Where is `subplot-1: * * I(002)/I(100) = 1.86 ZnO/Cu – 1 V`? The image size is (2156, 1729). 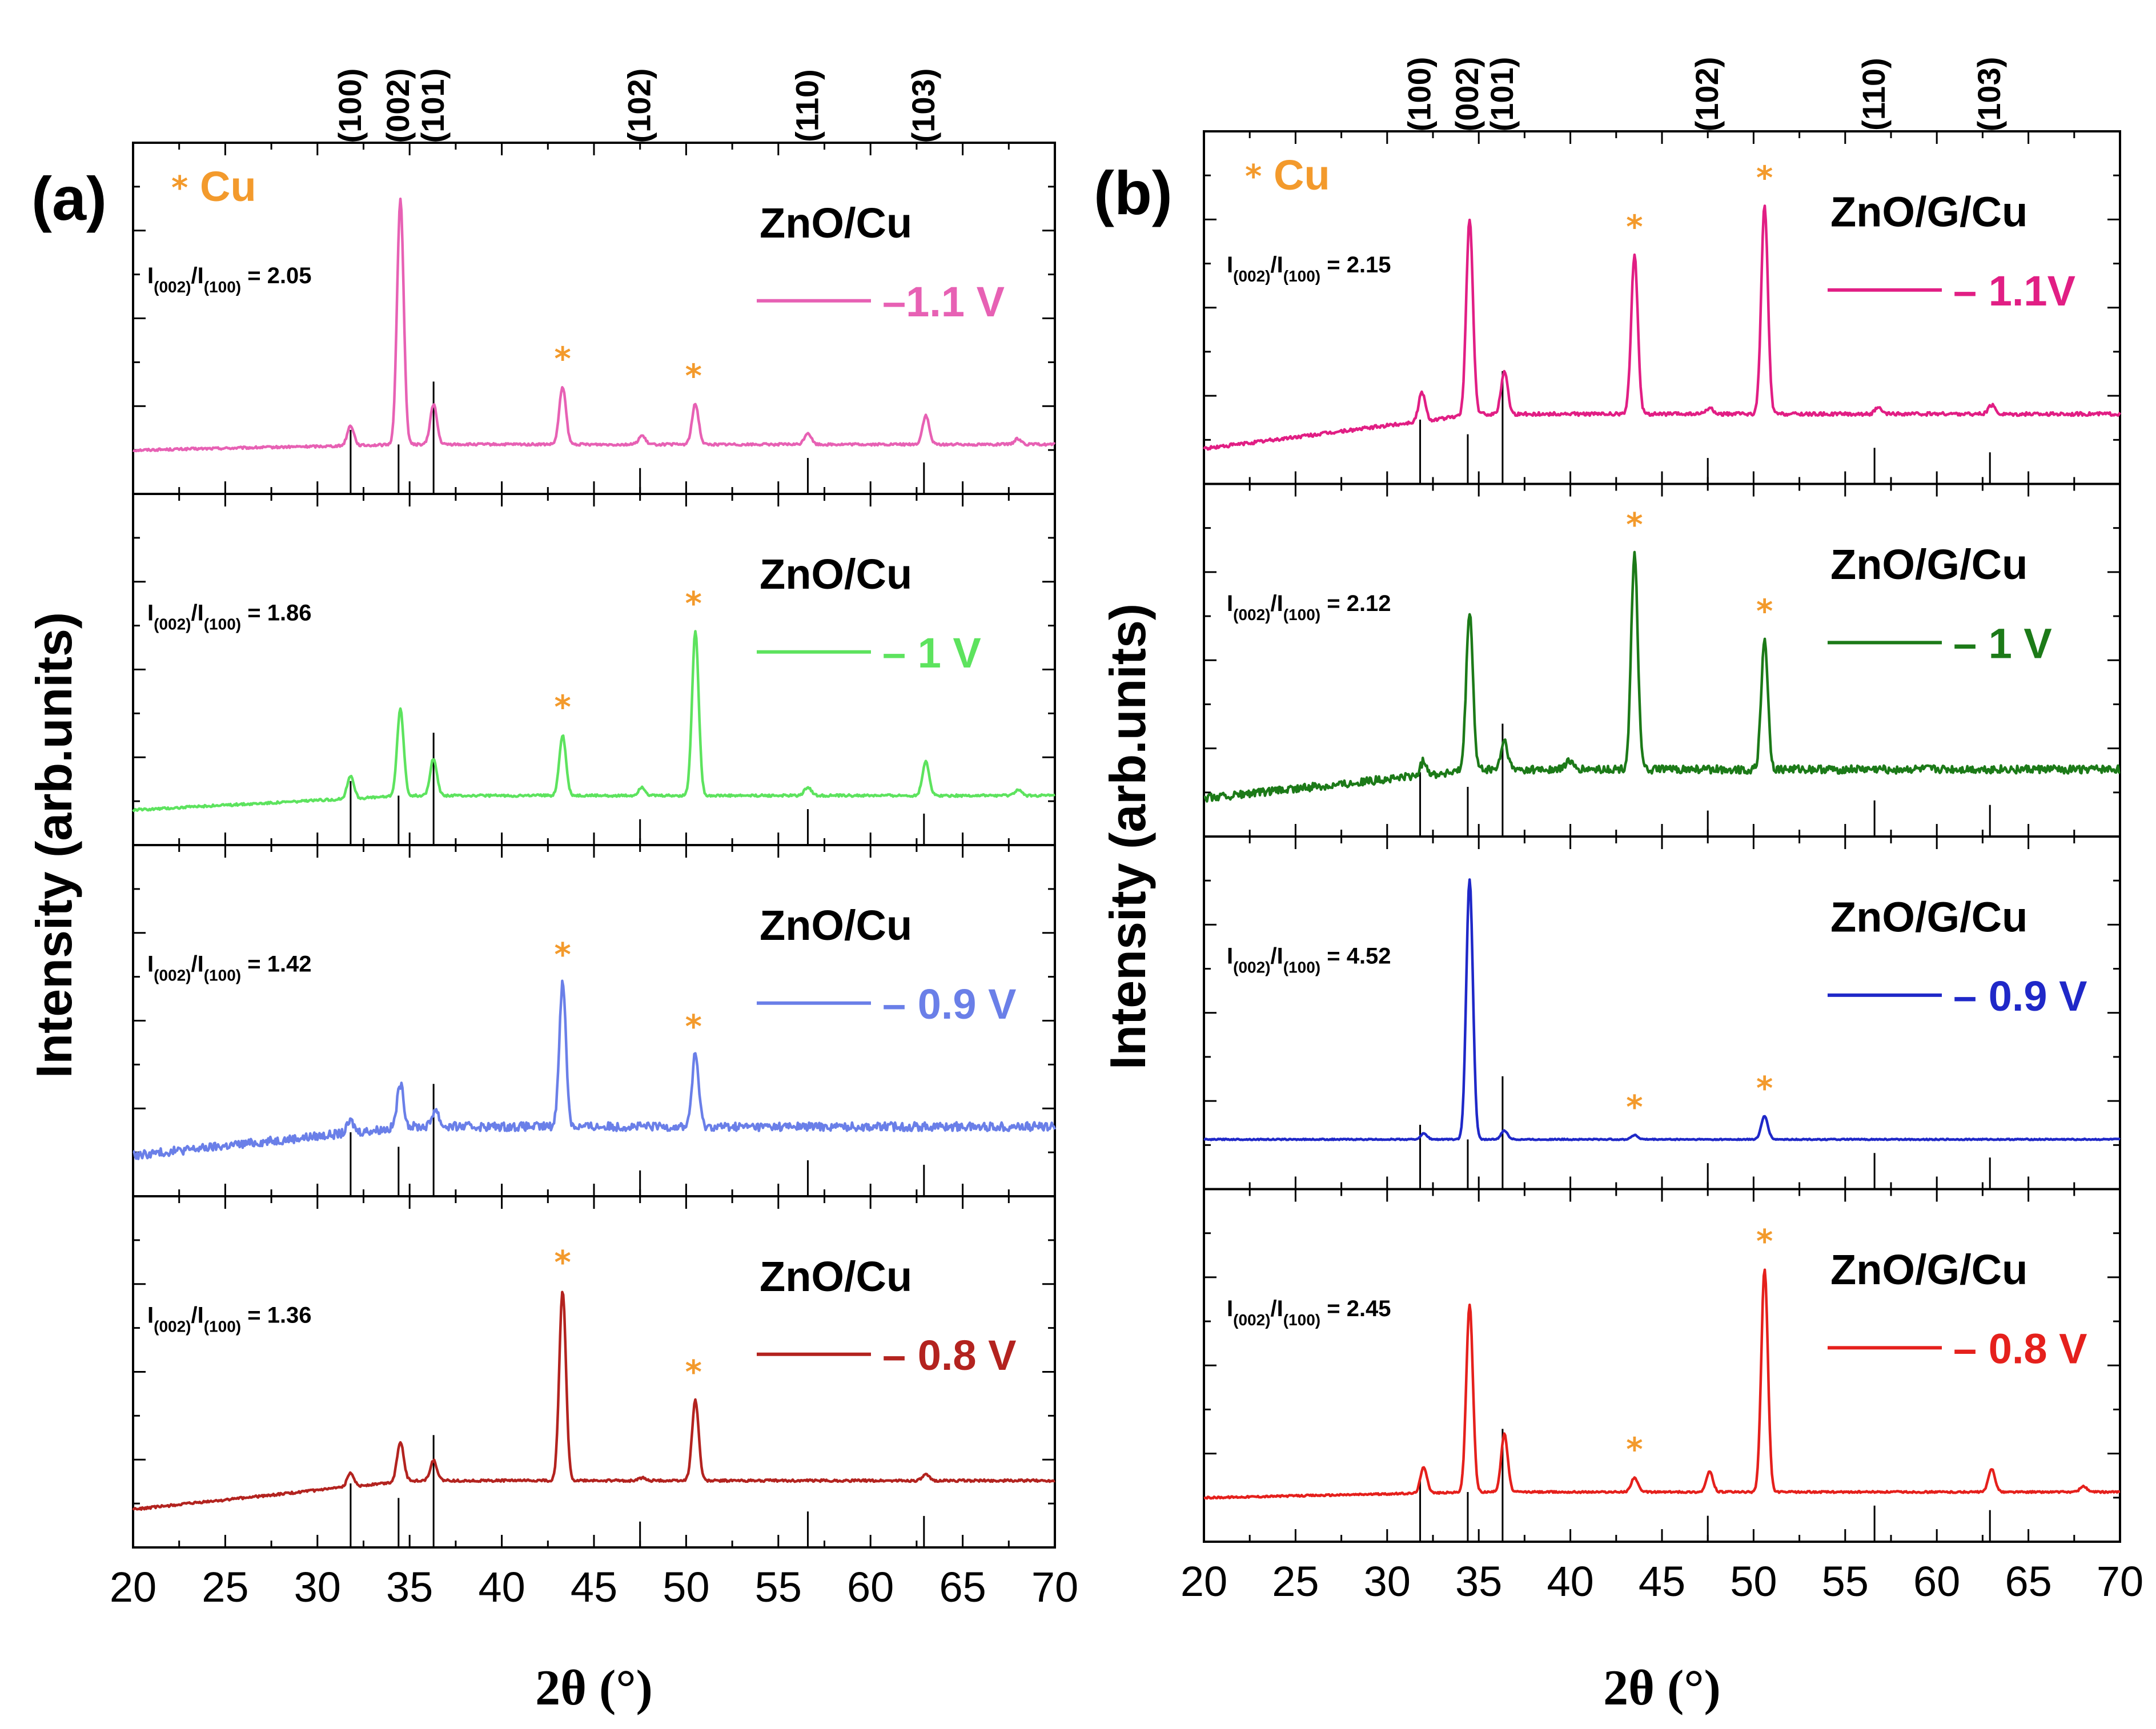 subplot-1: * * I(002)/I(100) = 1.86 ZnO/Cu – 1 V is located at coordinates (594, 669).